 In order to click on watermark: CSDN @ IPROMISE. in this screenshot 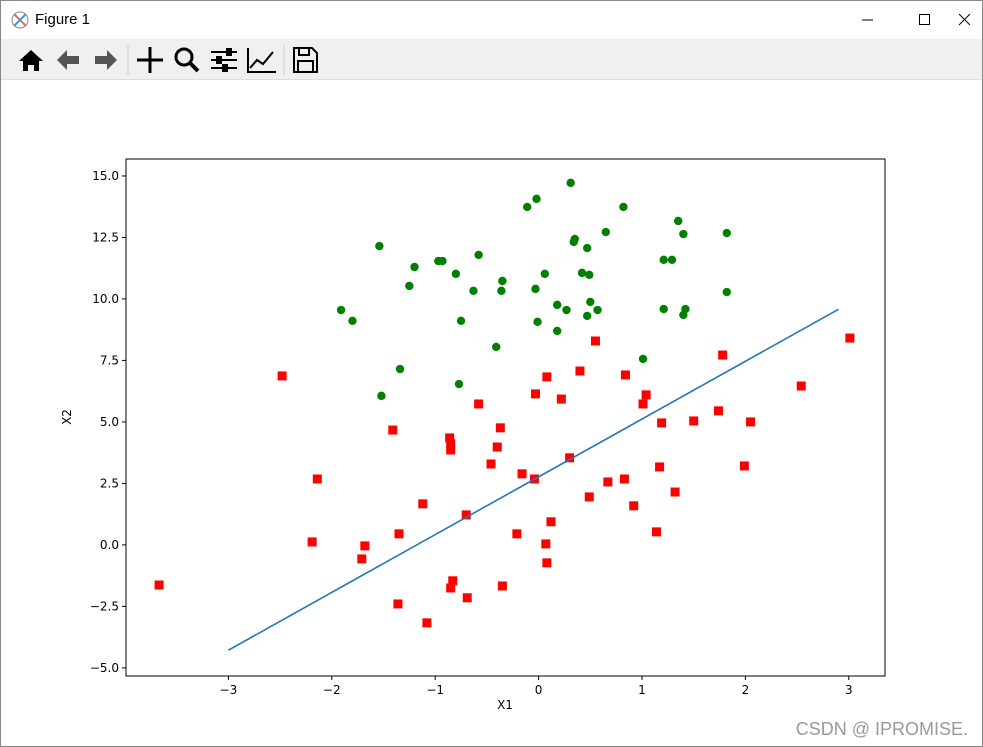, I will do `click(881, 729)`.